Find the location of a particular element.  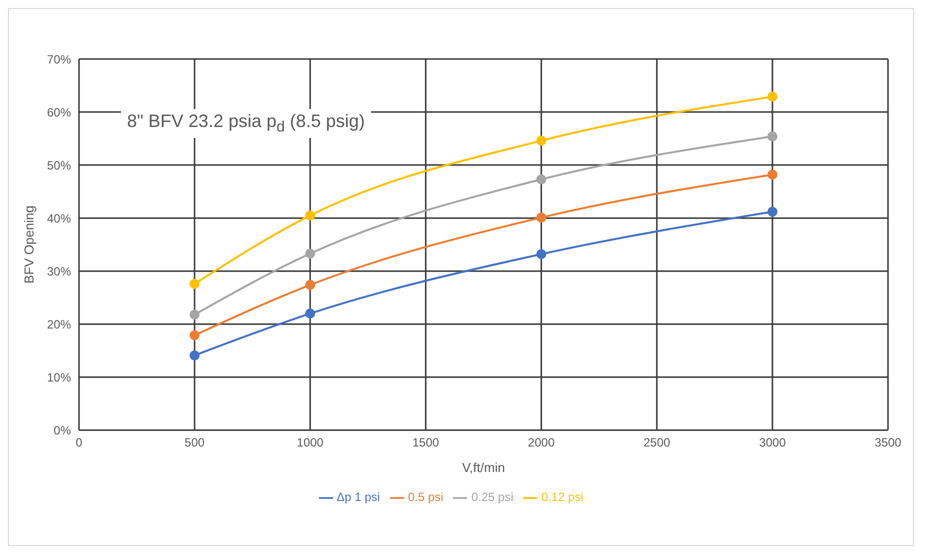

y-tick-label: 30% is located at coordinates (59, 271).